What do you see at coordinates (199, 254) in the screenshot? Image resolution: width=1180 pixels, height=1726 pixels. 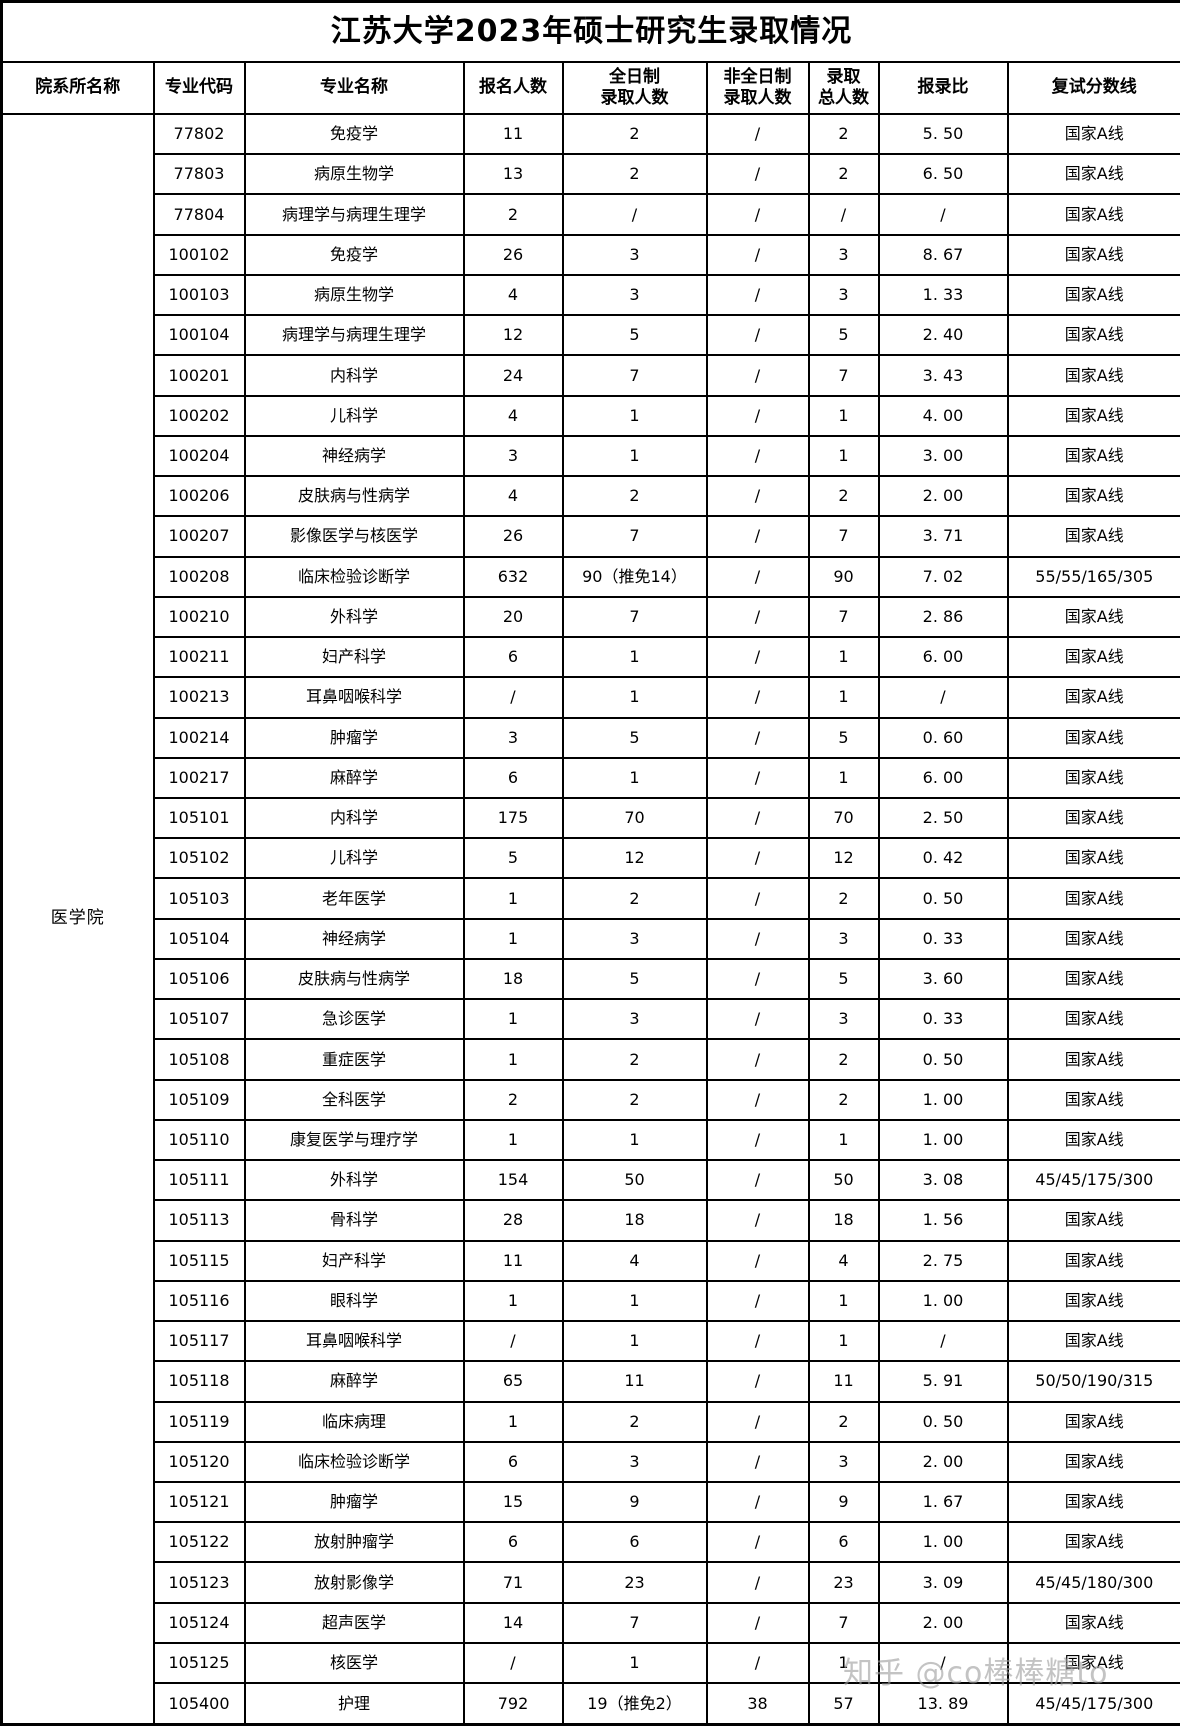 I see `cell-major-code: 100102` at bounding box center [199, 254].